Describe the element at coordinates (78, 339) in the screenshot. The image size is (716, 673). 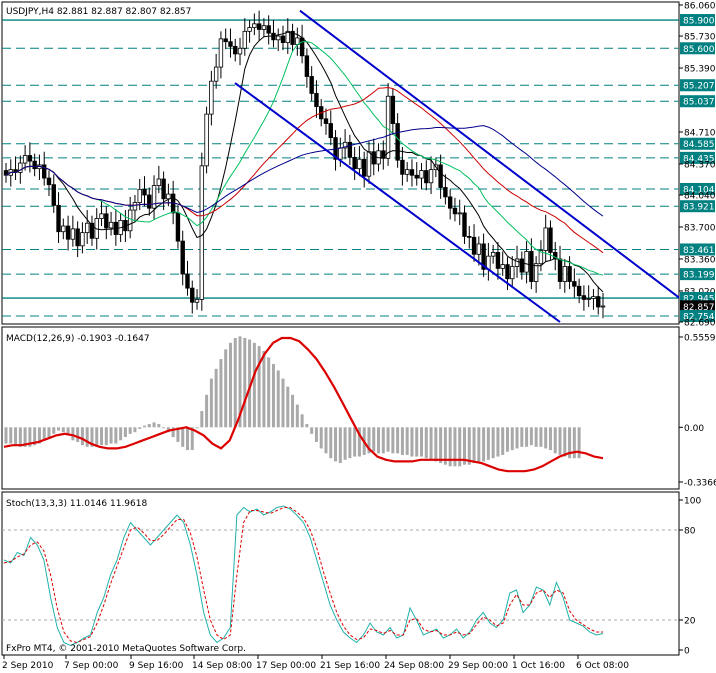
I see `macd-panel-title: MACD(12,26,9) -0.1903 -0.1647` at that location.